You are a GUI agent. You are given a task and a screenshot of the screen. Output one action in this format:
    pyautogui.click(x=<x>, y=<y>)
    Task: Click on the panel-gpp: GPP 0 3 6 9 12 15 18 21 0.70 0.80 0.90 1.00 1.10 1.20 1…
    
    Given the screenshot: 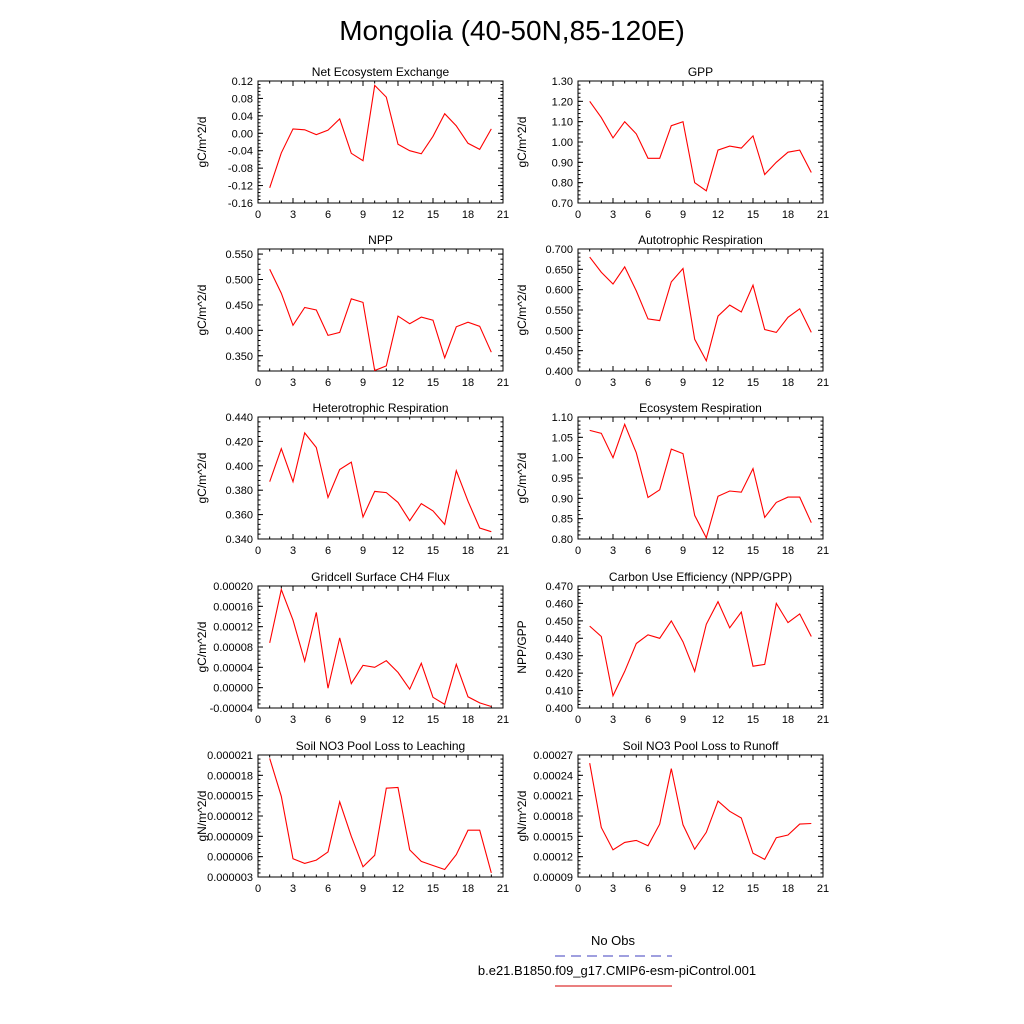 What is the action you would take?
    pyautogui.click(x=672, y=143)
    